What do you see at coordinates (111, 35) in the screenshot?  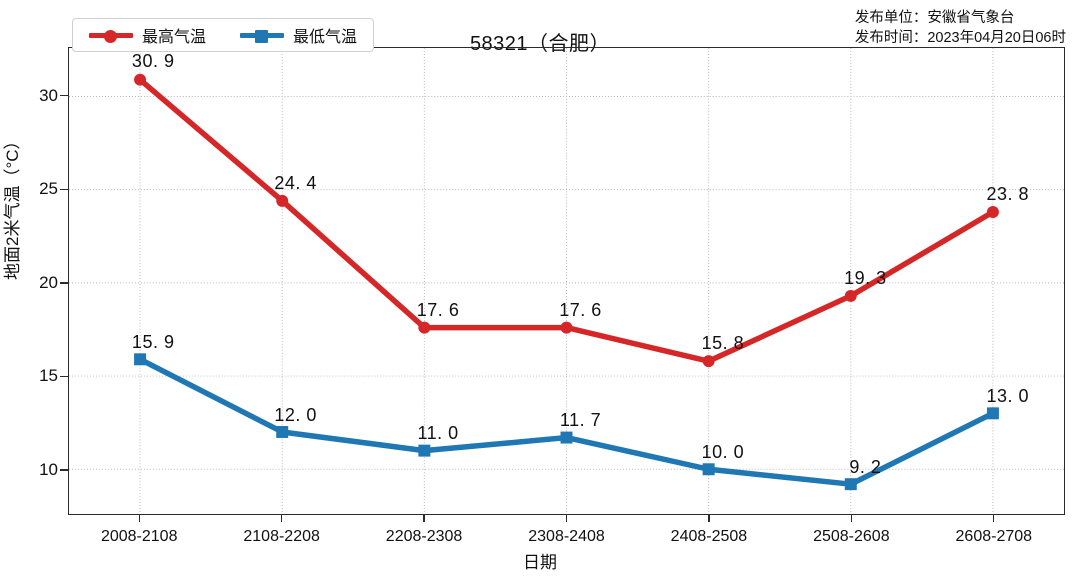 I see `legend-swatch-circle-icon` at bounding box center [111, 35].